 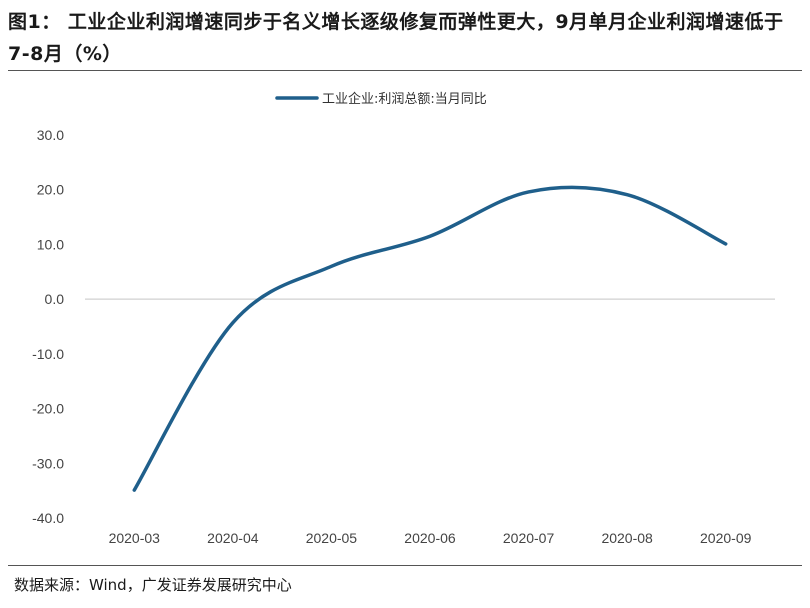 What do you see at coordinates (48, 409) in the screenshot?
I see `y-tick-label: -20.0` at bounding box center [48, 409].